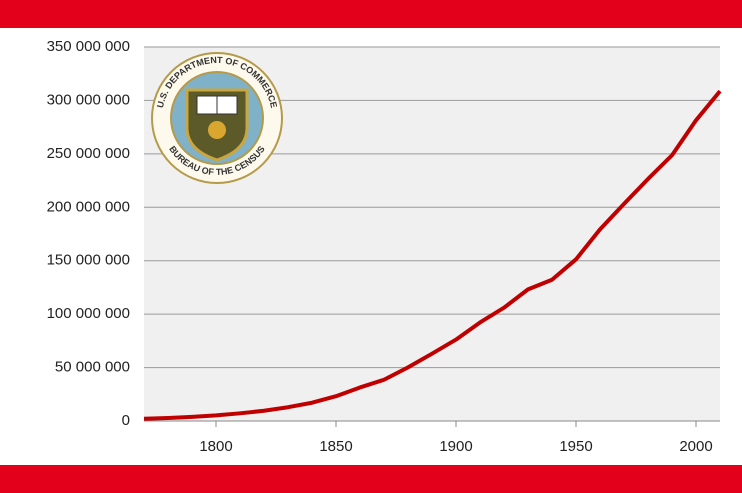  Describe the element at coordinates (126, 420) in the screenshot. I see `y-tick-label: 0` at that location.